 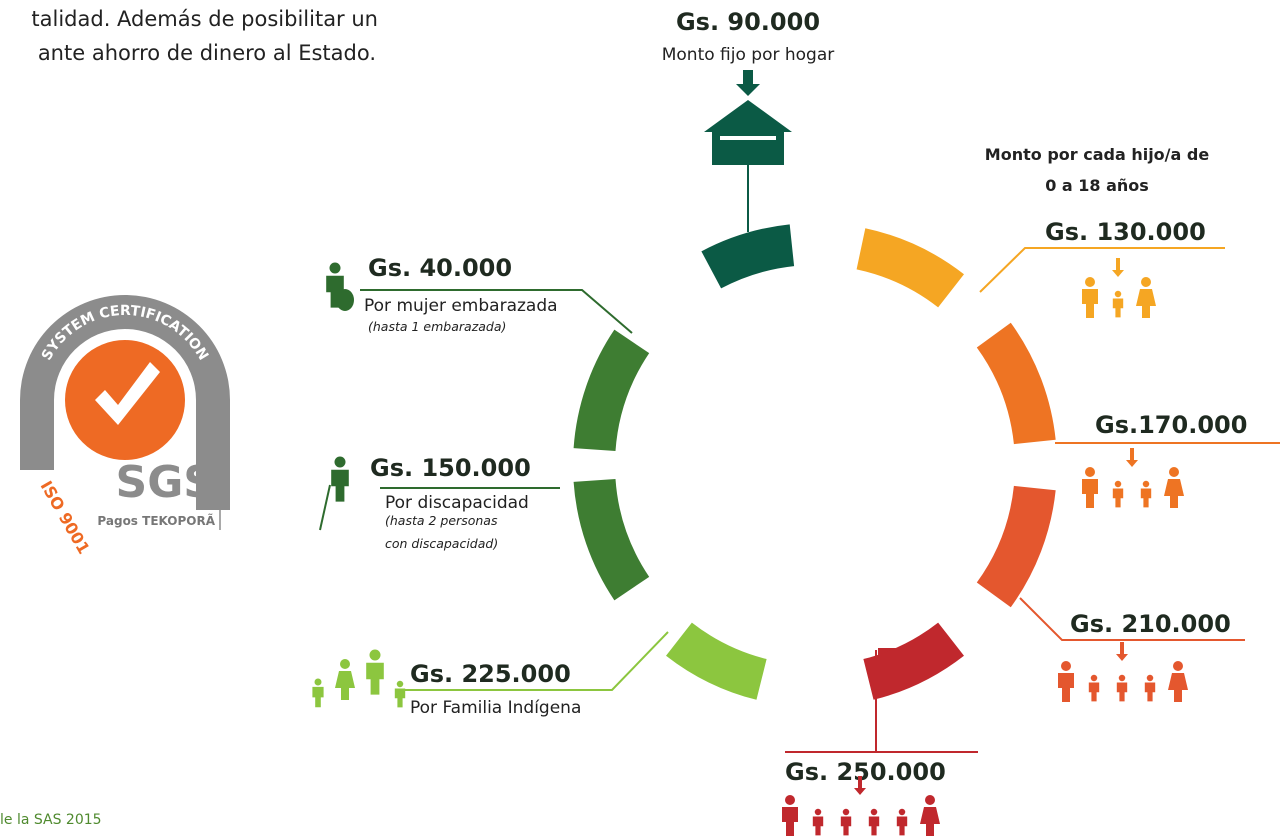 I want to click on label: Por discapacidad, so click(x=457, y=503).